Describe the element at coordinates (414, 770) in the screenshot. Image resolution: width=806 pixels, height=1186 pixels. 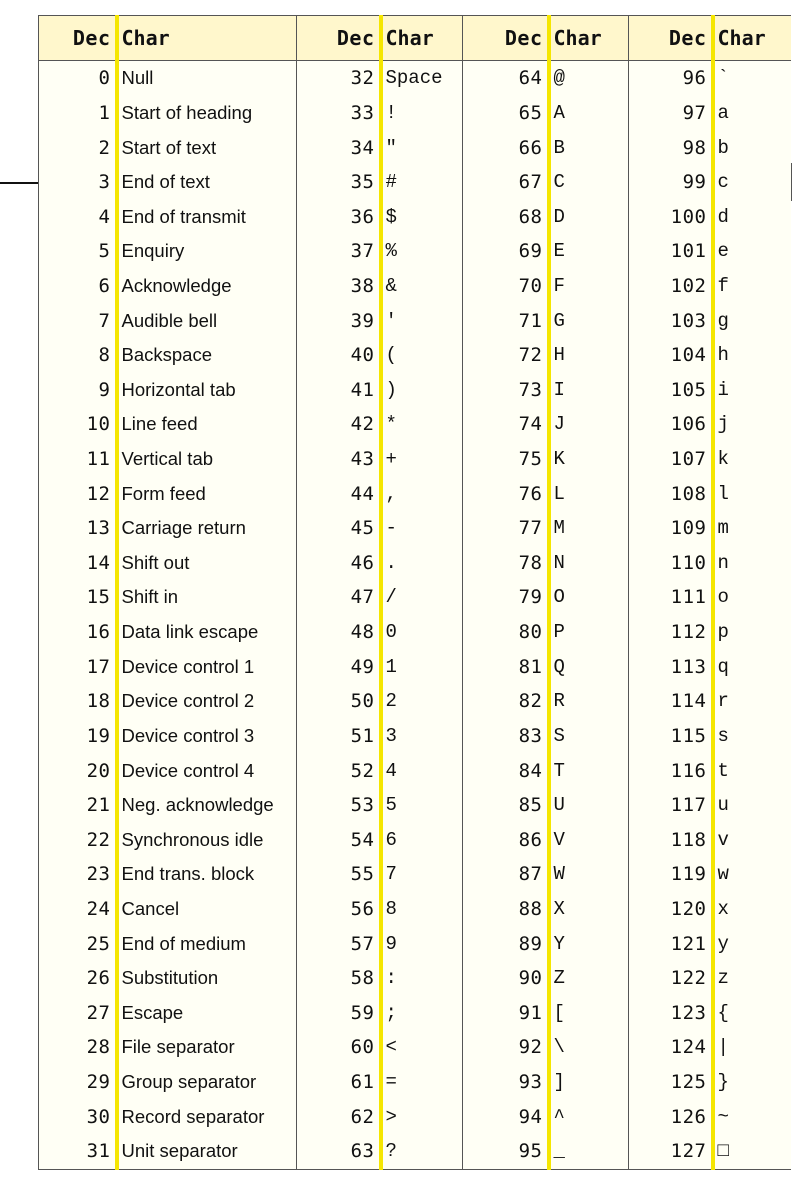
I see `table-row: 20 Device control 4 52 4 84 T 116 t` at that location.